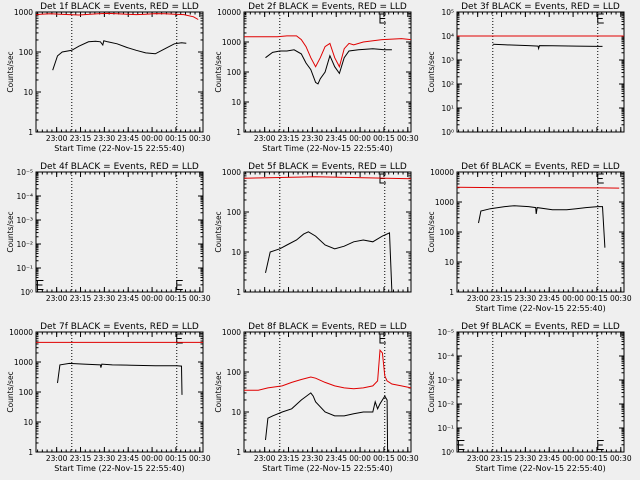 Image resolution: width=640 pixels, height=480 pixels. What do you see at coordinates (119, 167) in the screenshot?
I see `panel-title: Det 4f BLACK = Events, RED = LLD` at bounding box center [119, 167].